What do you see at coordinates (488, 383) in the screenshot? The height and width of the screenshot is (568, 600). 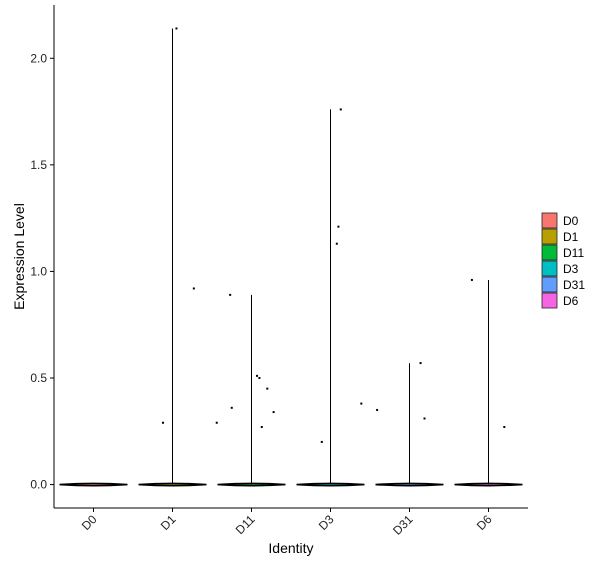 I see `violin-d6` at bounding box center [488, 383].